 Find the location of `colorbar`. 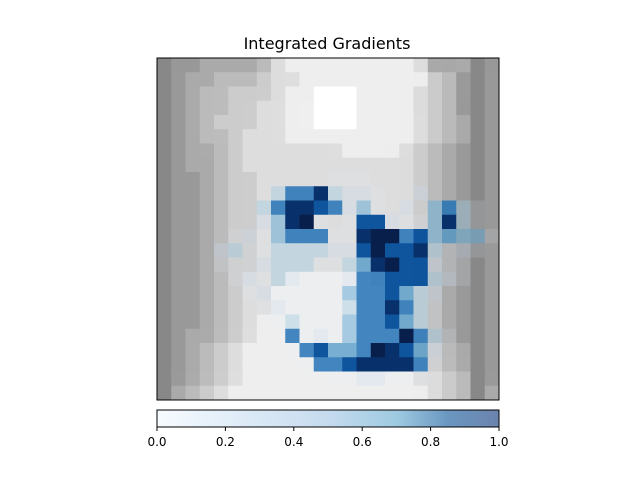

colorbar is located at coordinates (328, 418).